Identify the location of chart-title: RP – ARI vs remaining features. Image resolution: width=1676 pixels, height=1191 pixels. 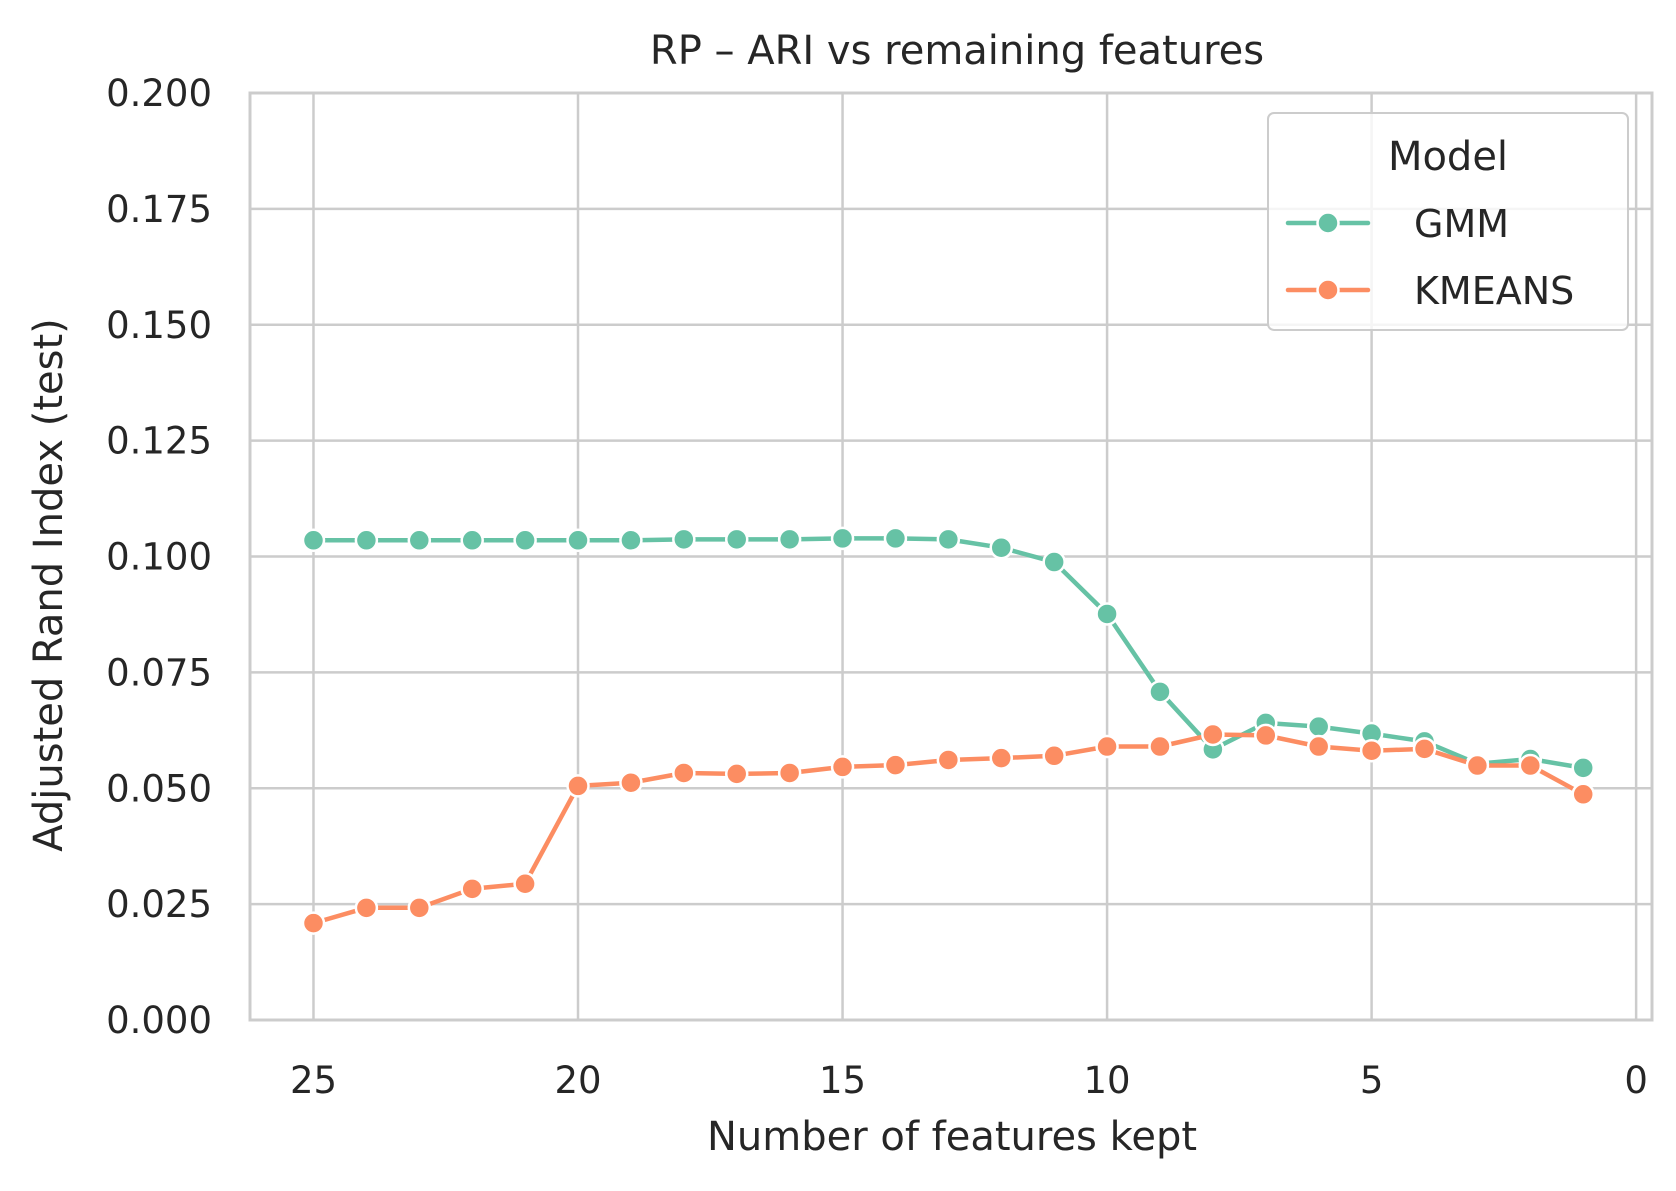
(957, 51).